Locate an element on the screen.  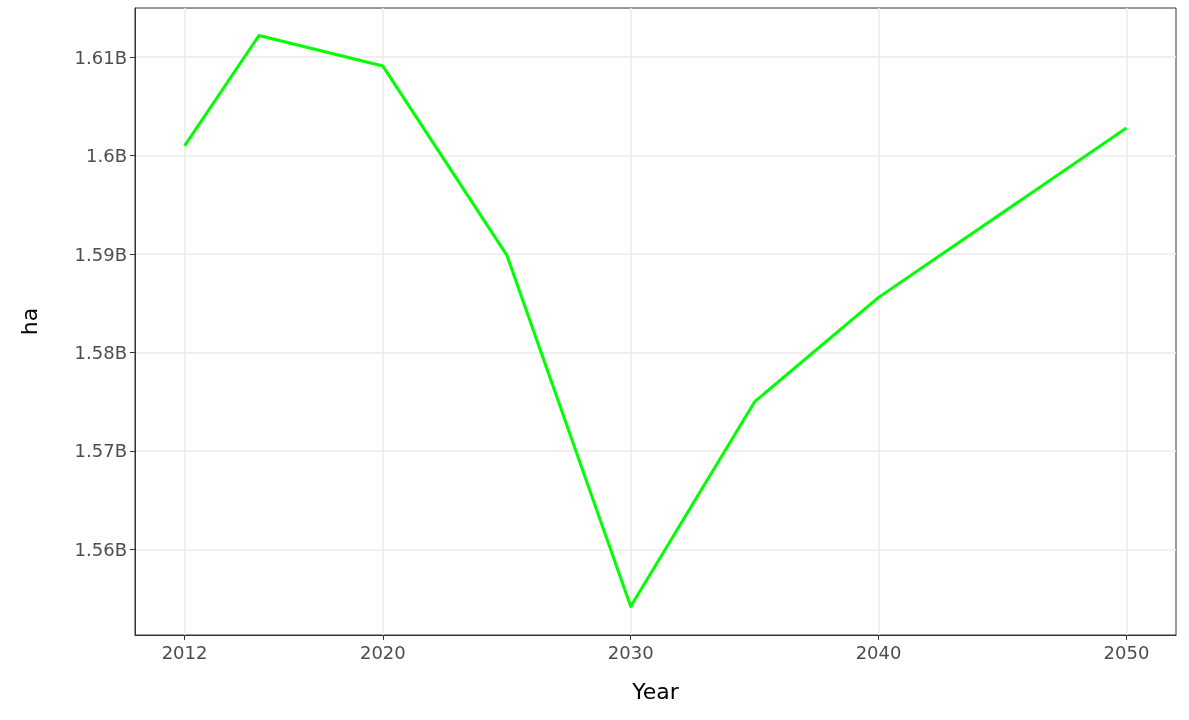
x-tick-label: 2040 is located at coordinates (878, 652).